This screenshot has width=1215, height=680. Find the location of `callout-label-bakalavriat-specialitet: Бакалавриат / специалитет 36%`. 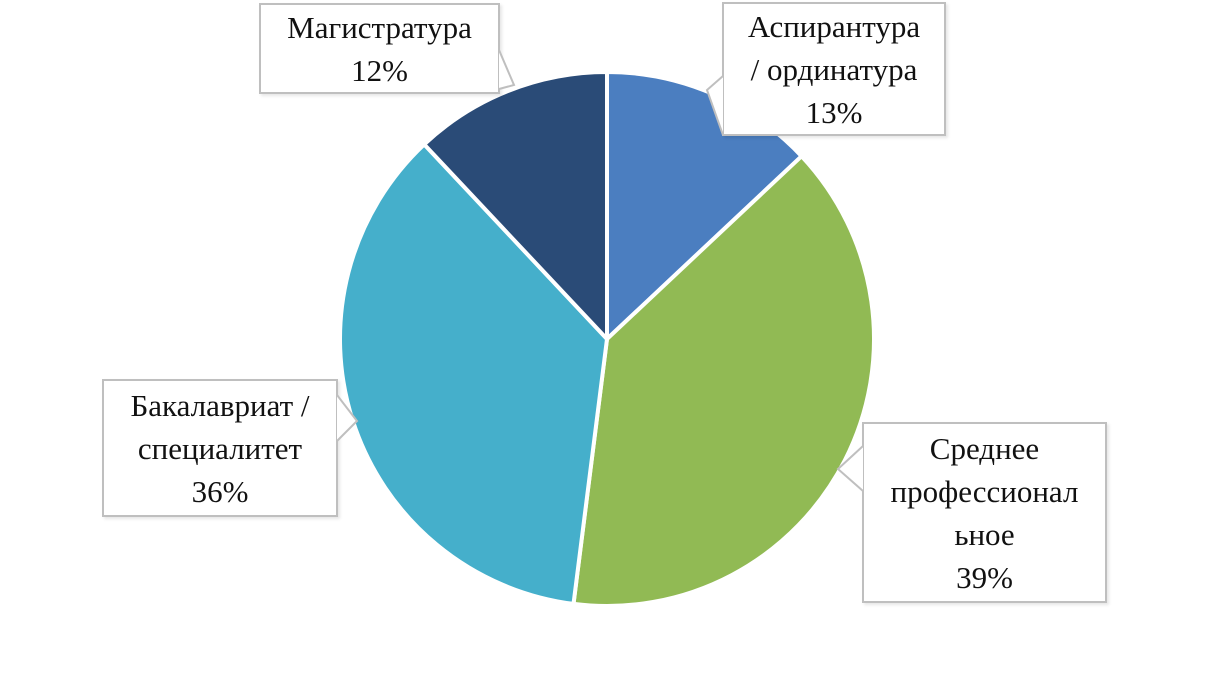

callout-label-bakalavriat-specialitet: Бакалавриат / специалитет 36% is located at coordinates (220, 448).